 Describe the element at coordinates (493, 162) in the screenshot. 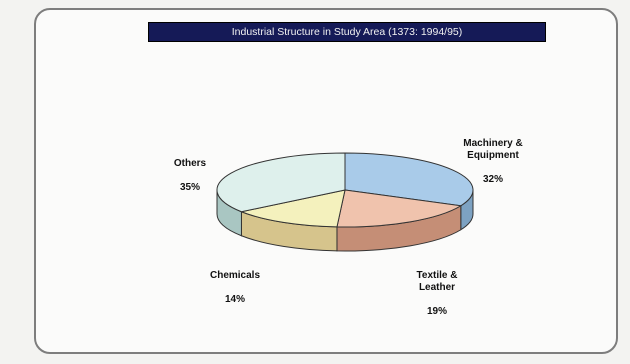

I see `label-machinery: Machinery & Equipment 32%` at that location.